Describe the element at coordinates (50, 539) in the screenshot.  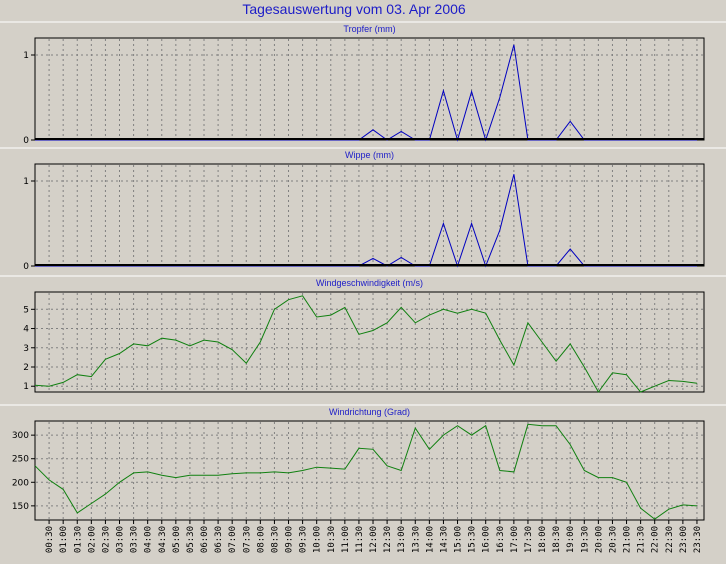
I see `x-tick-label: 00:30` at that location.